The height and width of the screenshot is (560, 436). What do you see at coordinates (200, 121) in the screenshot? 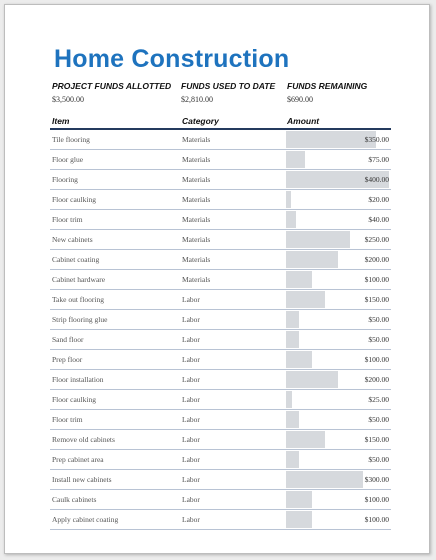
I see `column-header-category: Category` at bounding box center [200, 121].